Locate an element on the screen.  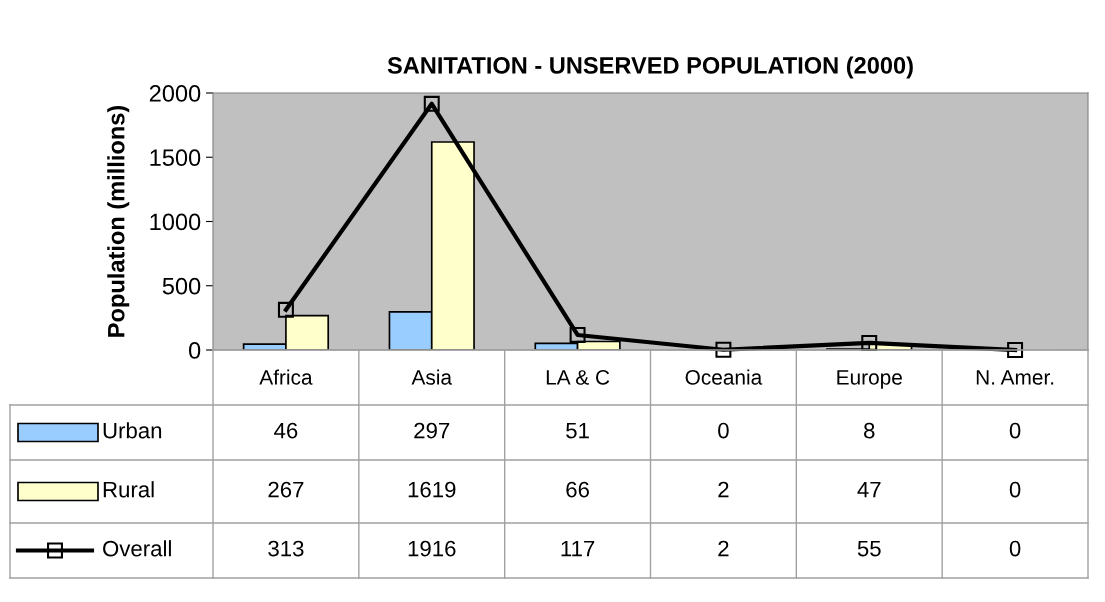
y-tick-label: 2000 is located at coordinates (175, 93).